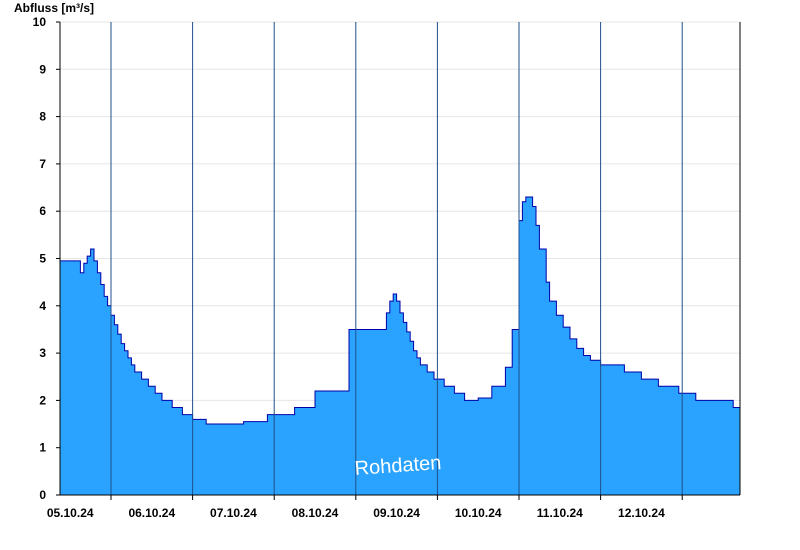 This screenshot has width=800, height=550. Describe the element at coordinates (42, 495) in the screenshot. I see `y-tick-label: 0` at that location.